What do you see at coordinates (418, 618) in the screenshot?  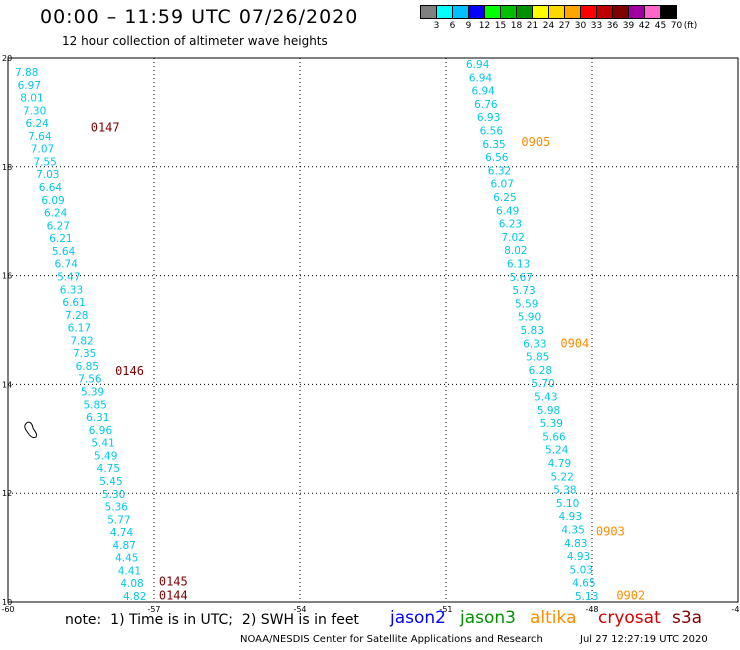 I see `legend-jason2: jason2` at bounding box center [418, 618].